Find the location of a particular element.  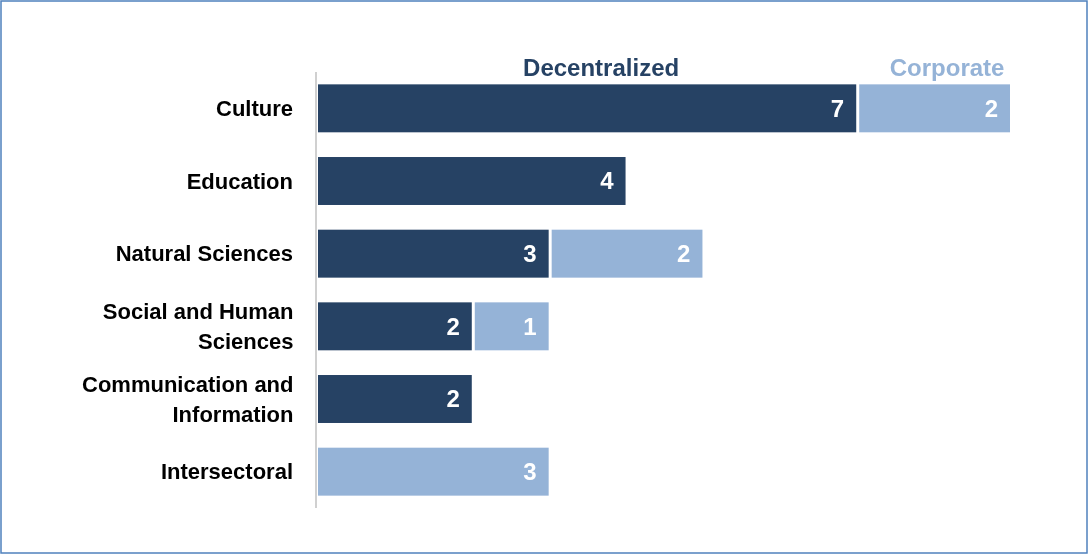

data-label: 7 is located at coordinates (837, 108).